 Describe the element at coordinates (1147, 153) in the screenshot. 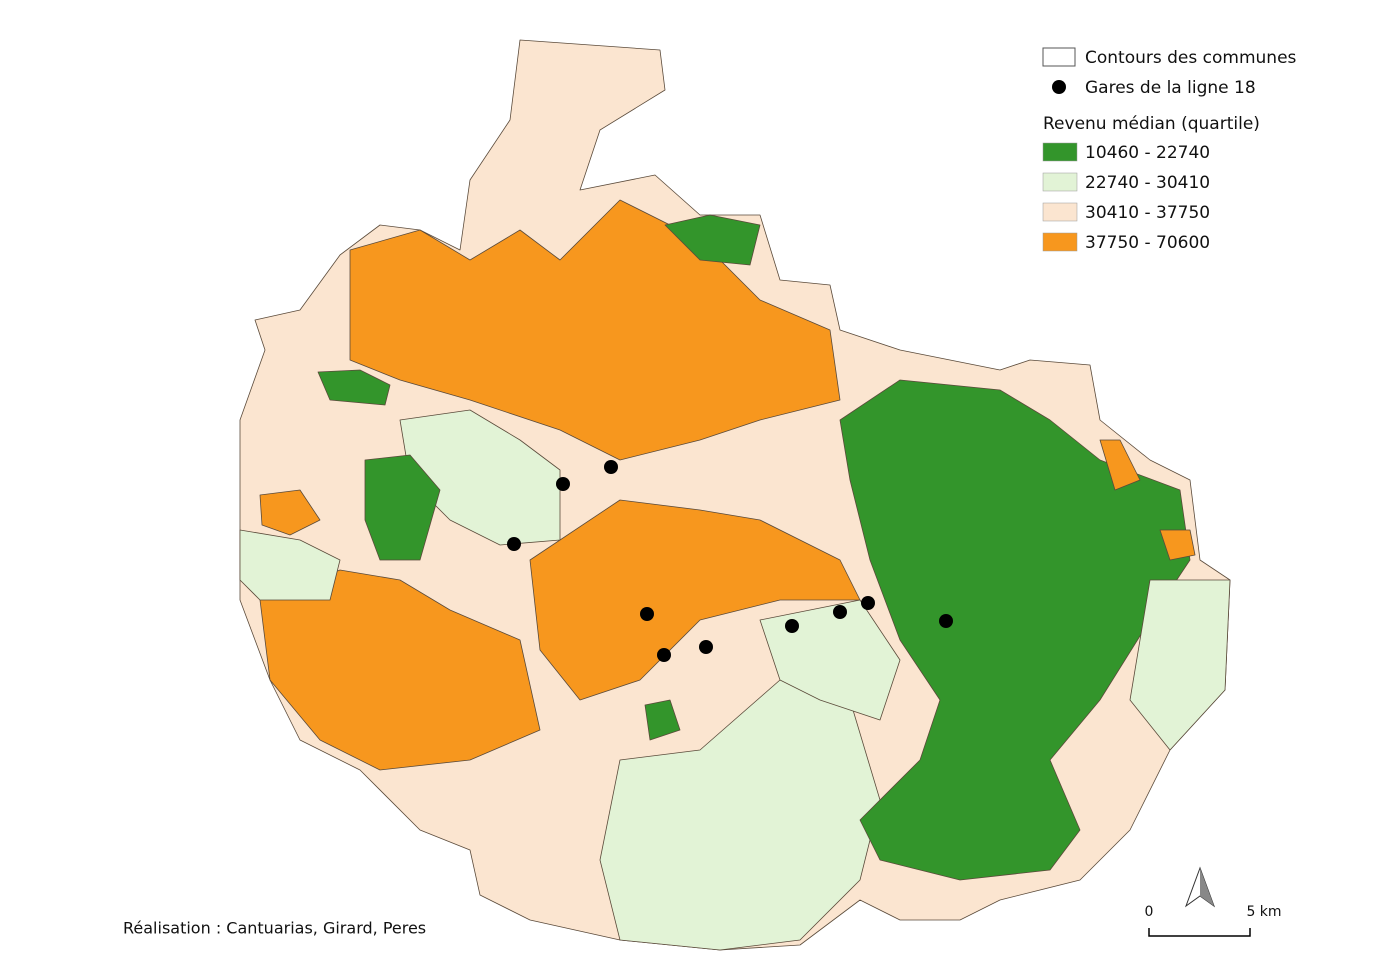

I see `legend-label: 10460 - 22740` at that location.